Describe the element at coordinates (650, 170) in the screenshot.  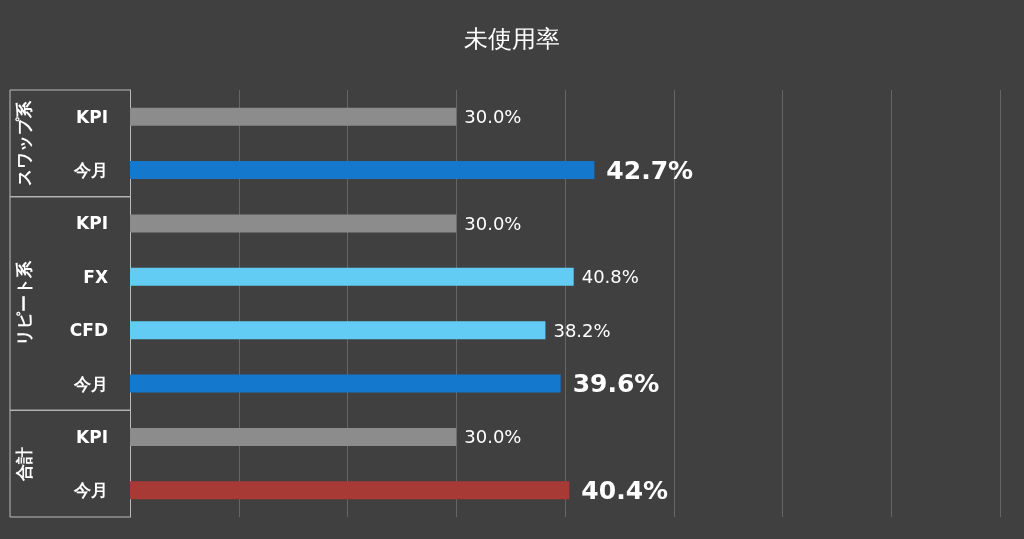
I see `data-label: 42.7%` at that location.